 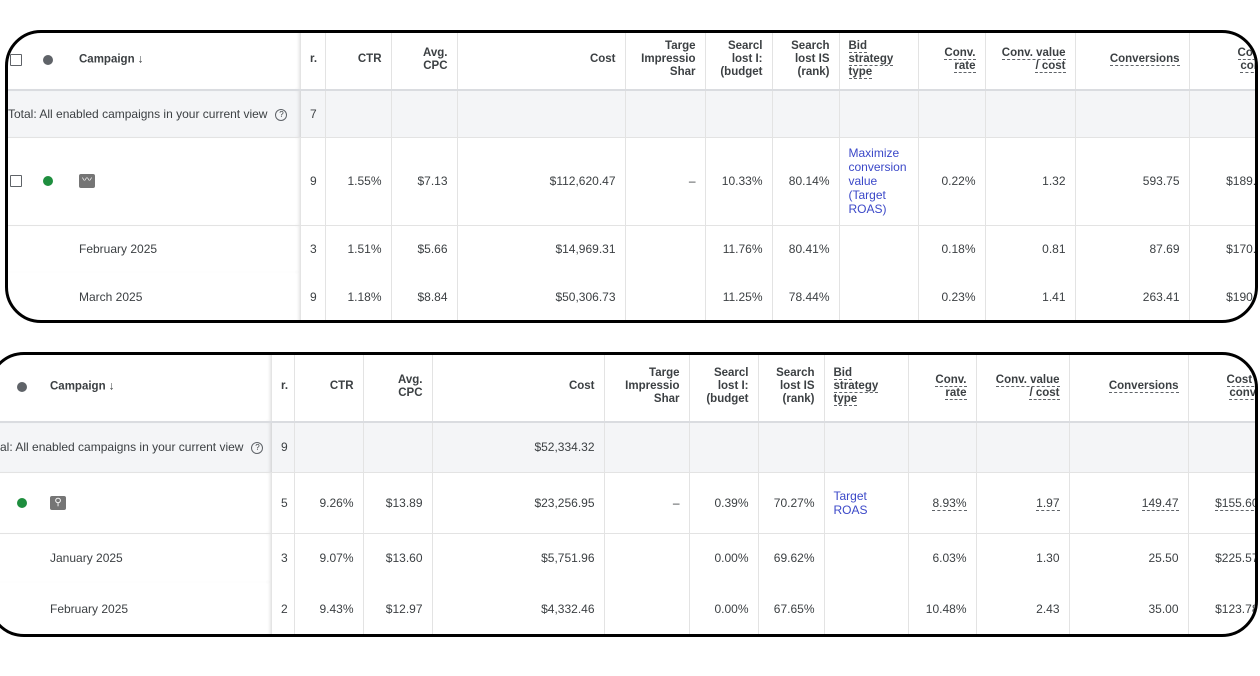 What do you see at coordinates (692, 181) in the screenshot?
I see `cell-value: –` at bounding box center [692, 181].